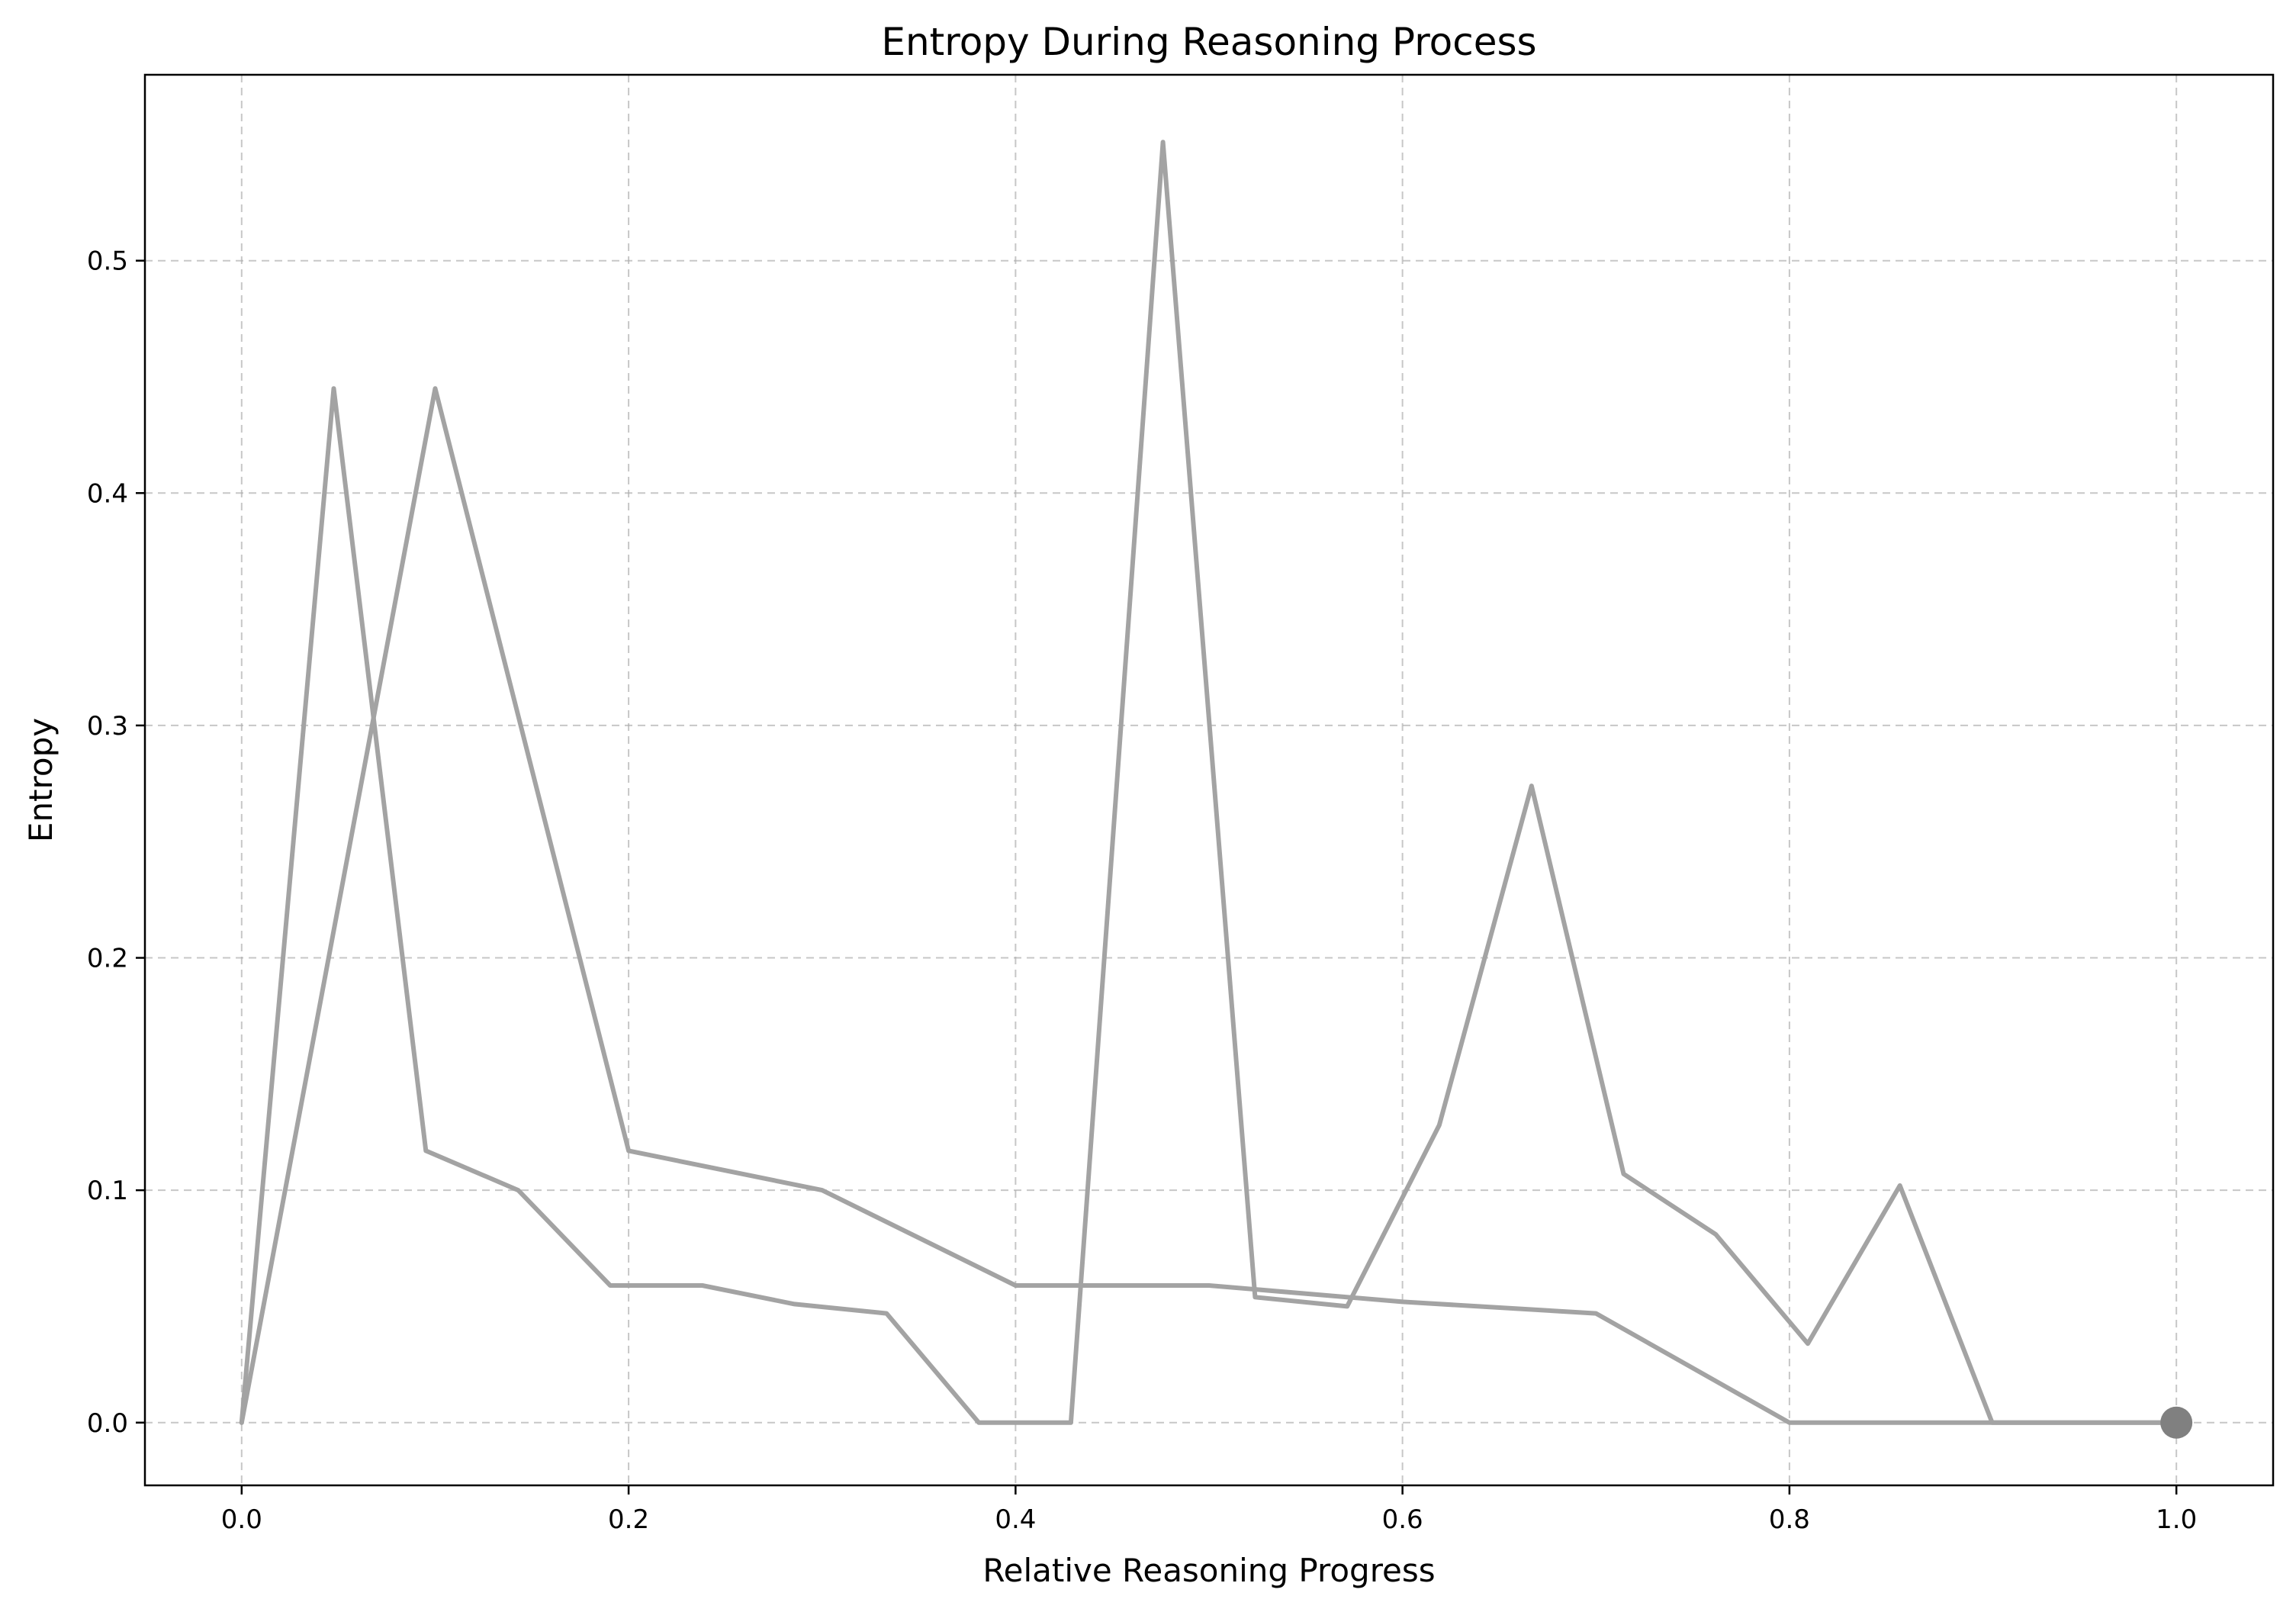  I want to click on marker-layer, so click(2176, 1422).